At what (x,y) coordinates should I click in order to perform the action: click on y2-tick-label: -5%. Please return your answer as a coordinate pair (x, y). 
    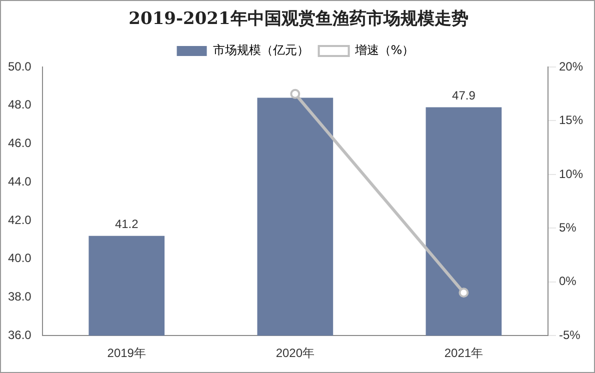
    Looking at the image, I should click on (569, 335).